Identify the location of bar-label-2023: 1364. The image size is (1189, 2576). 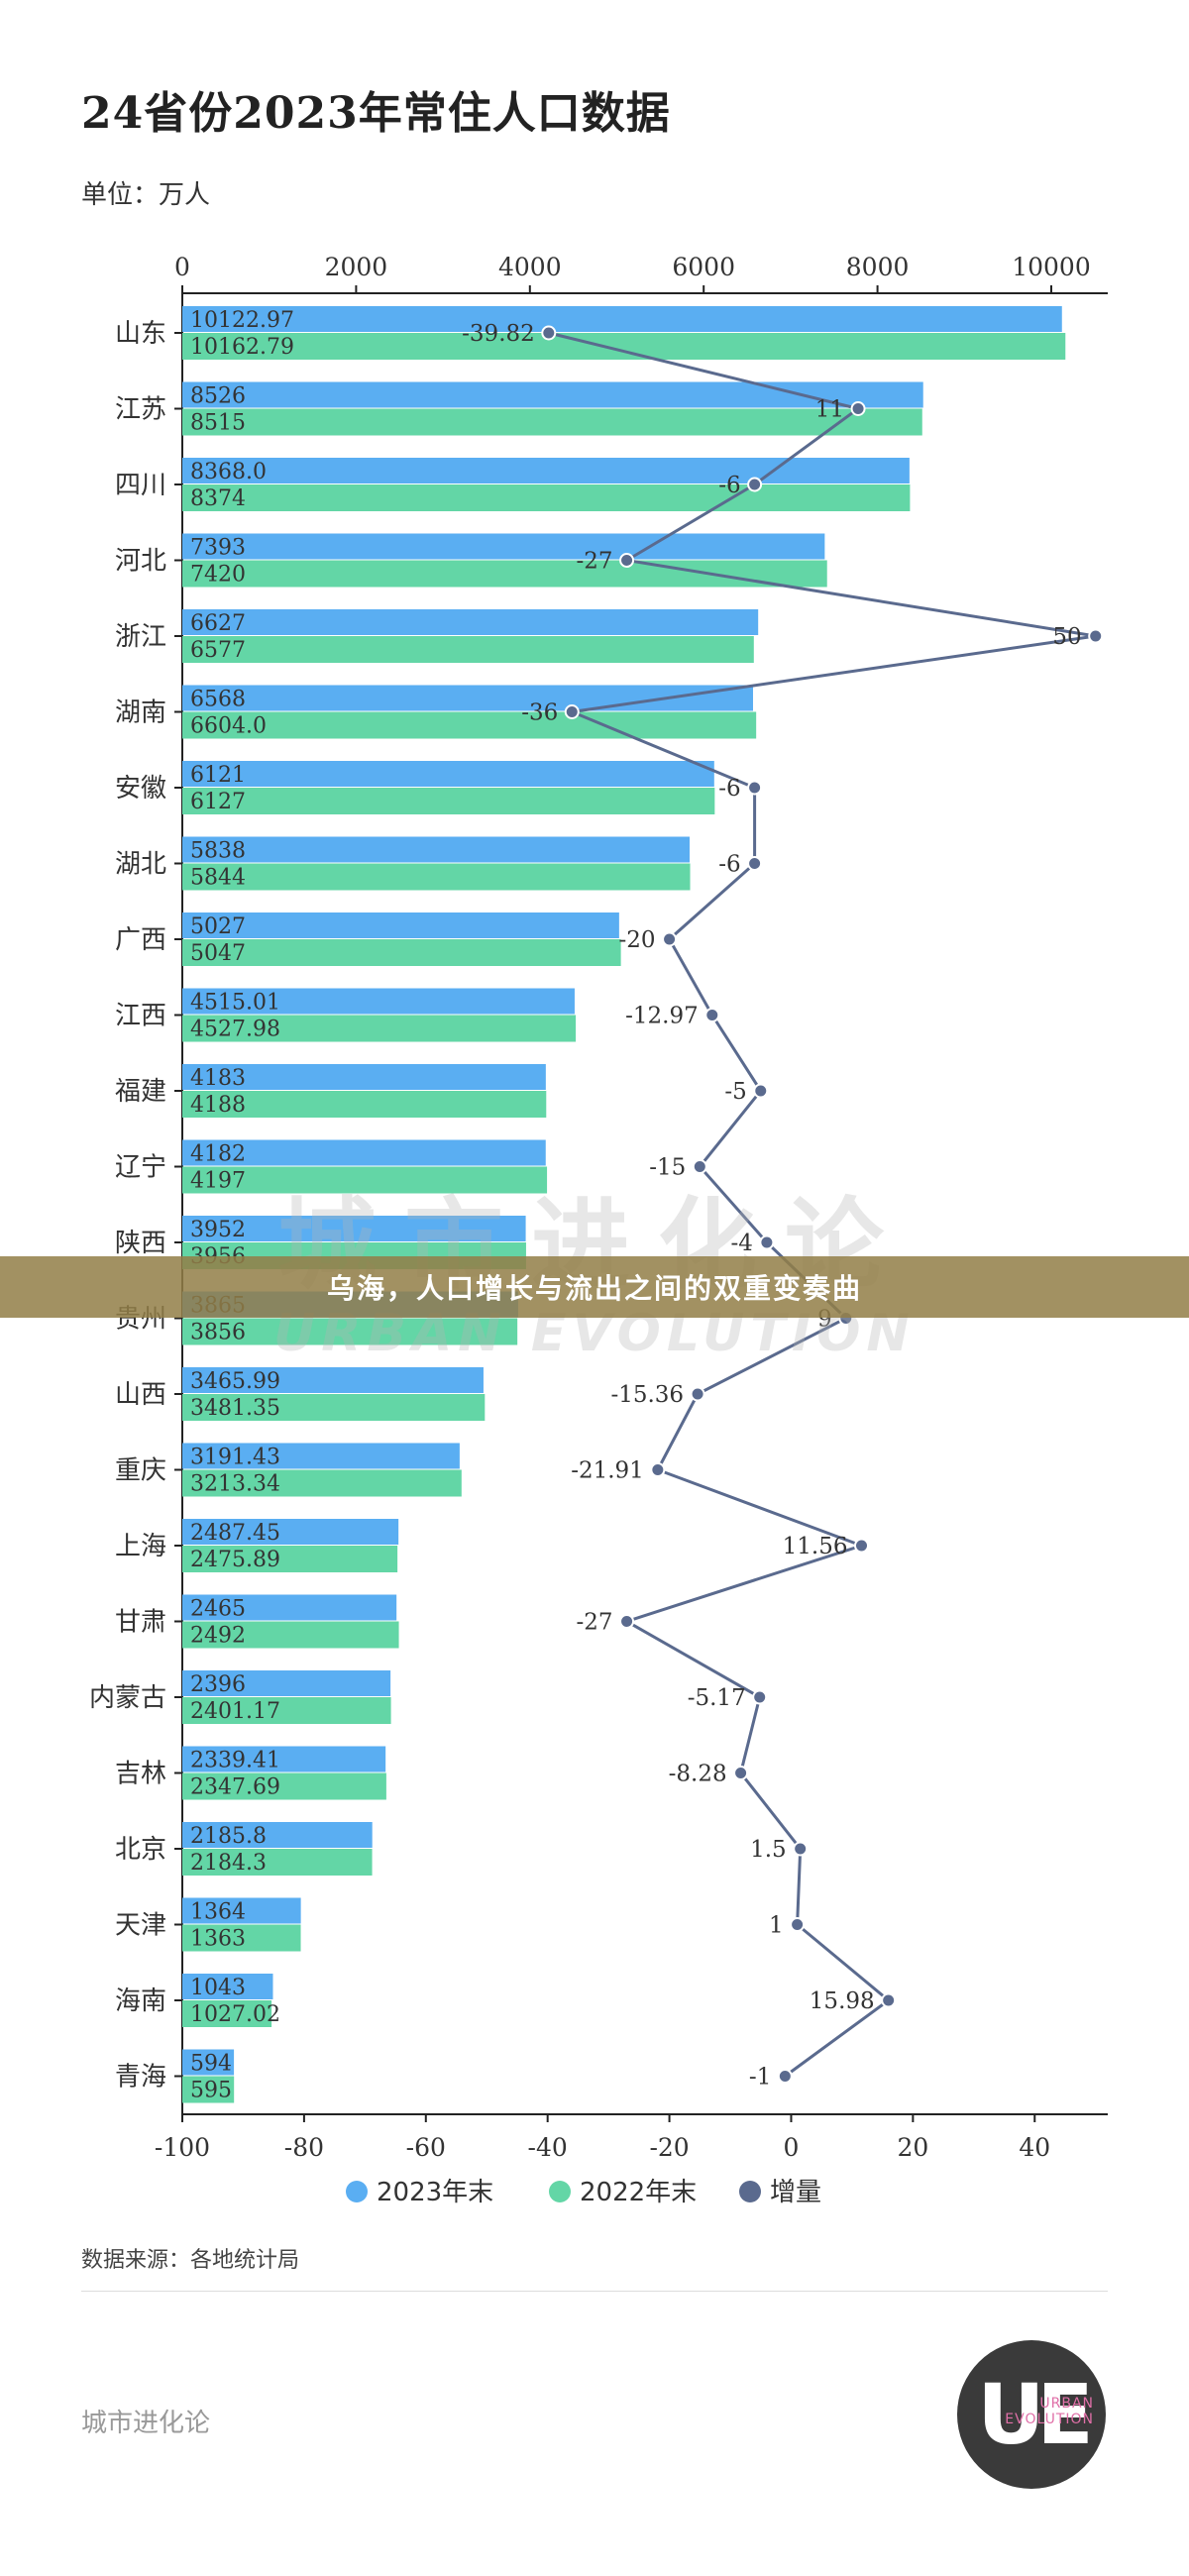
(218, 1913).